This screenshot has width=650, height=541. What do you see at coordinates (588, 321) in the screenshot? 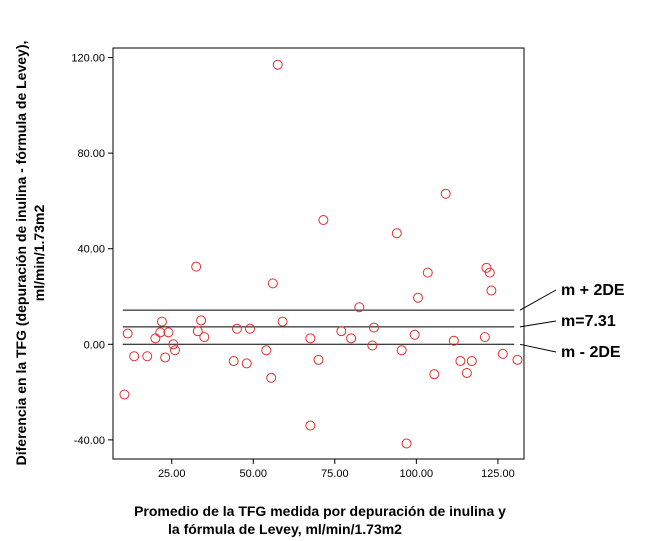
I see `mean-annotation: m=7.31` at bounding box center [588, 321].